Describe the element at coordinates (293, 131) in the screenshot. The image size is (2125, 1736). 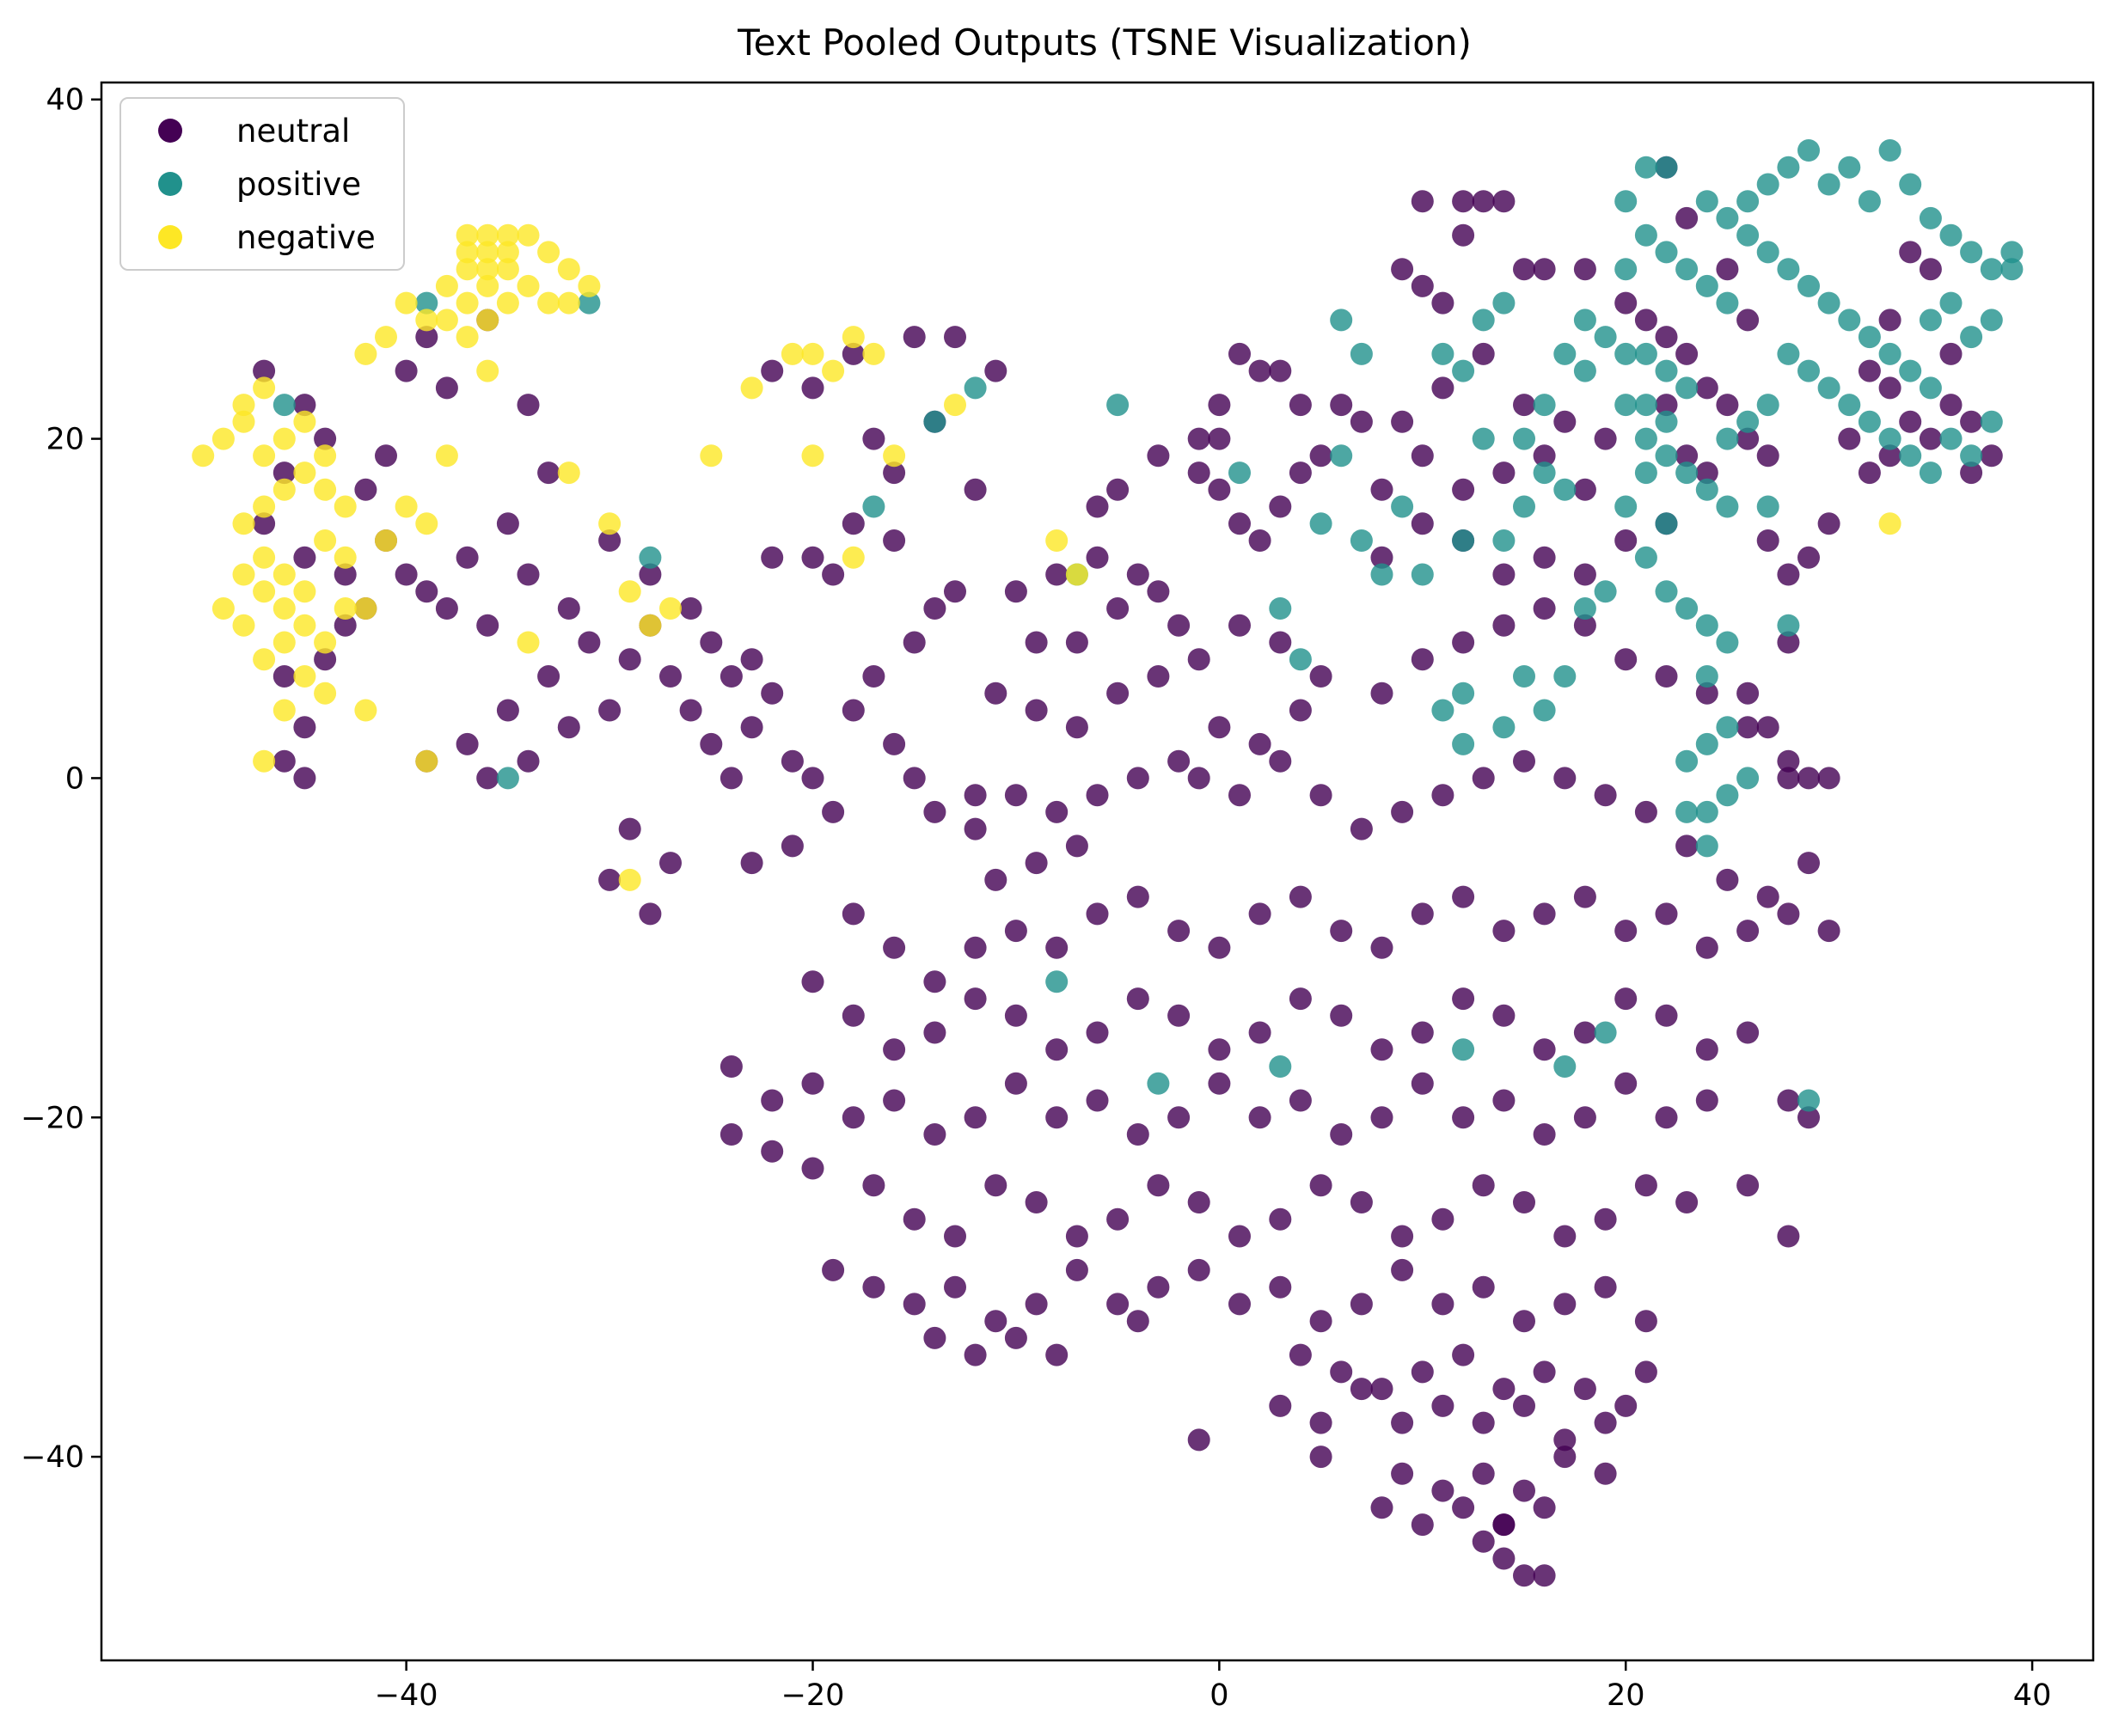
I see `legend-label-neutral: neutral` at that location.